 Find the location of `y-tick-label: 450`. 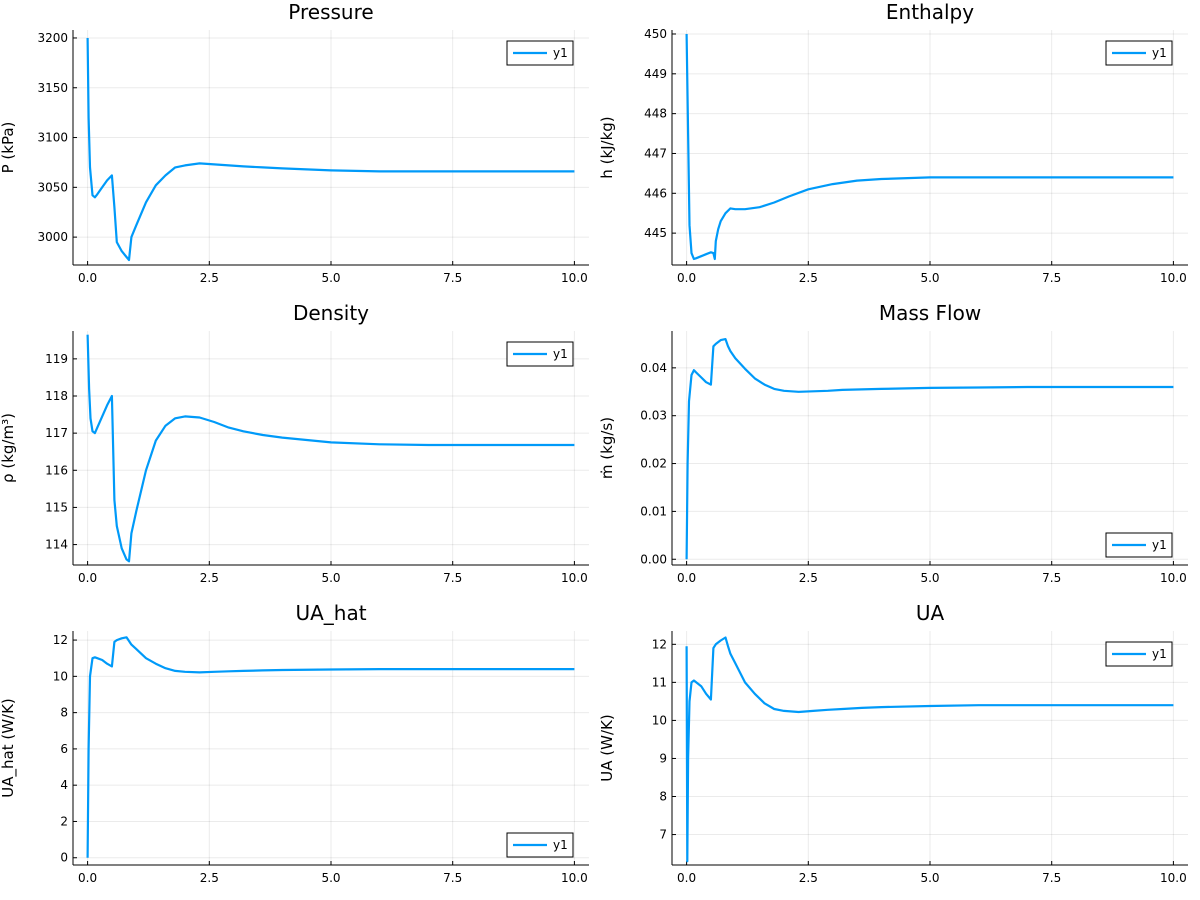

y-tick-label: 450 is located at coordinates (655, 34).